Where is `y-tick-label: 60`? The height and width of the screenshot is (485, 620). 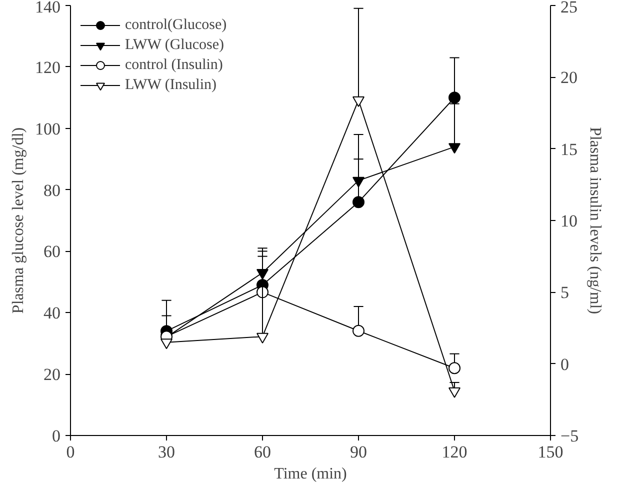
y-tick-label: 60 is located at coordinates (52, 252).